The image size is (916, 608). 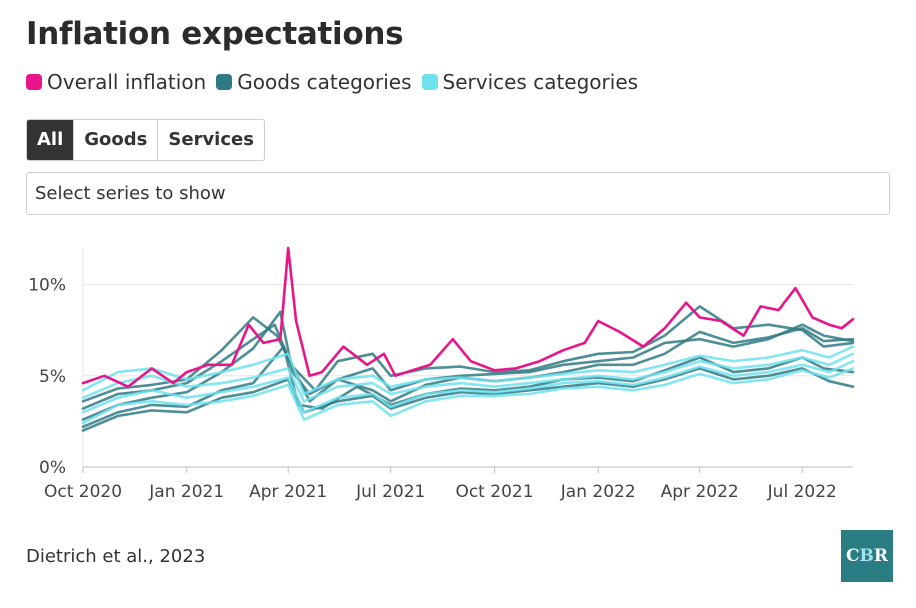 I want to click on y-tick-label: 10%, so click(x=47, y=286).